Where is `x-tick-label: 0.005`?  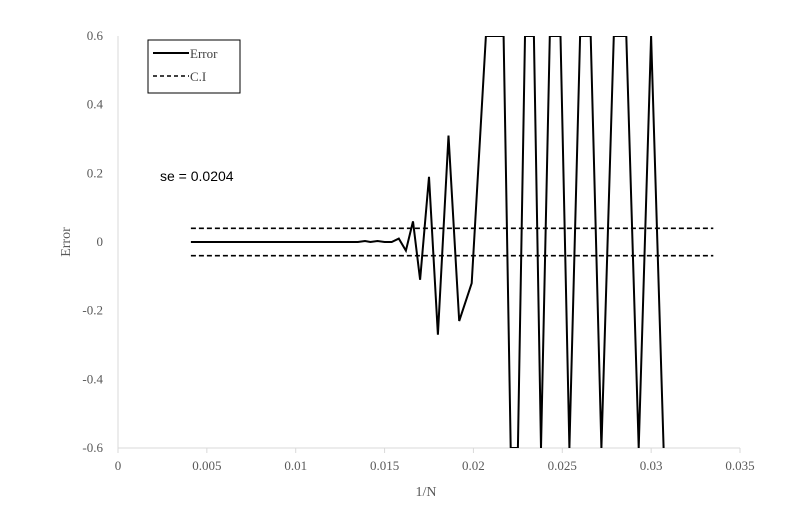 x-tick-label: 0.005 is located at coordinates (206, 465).